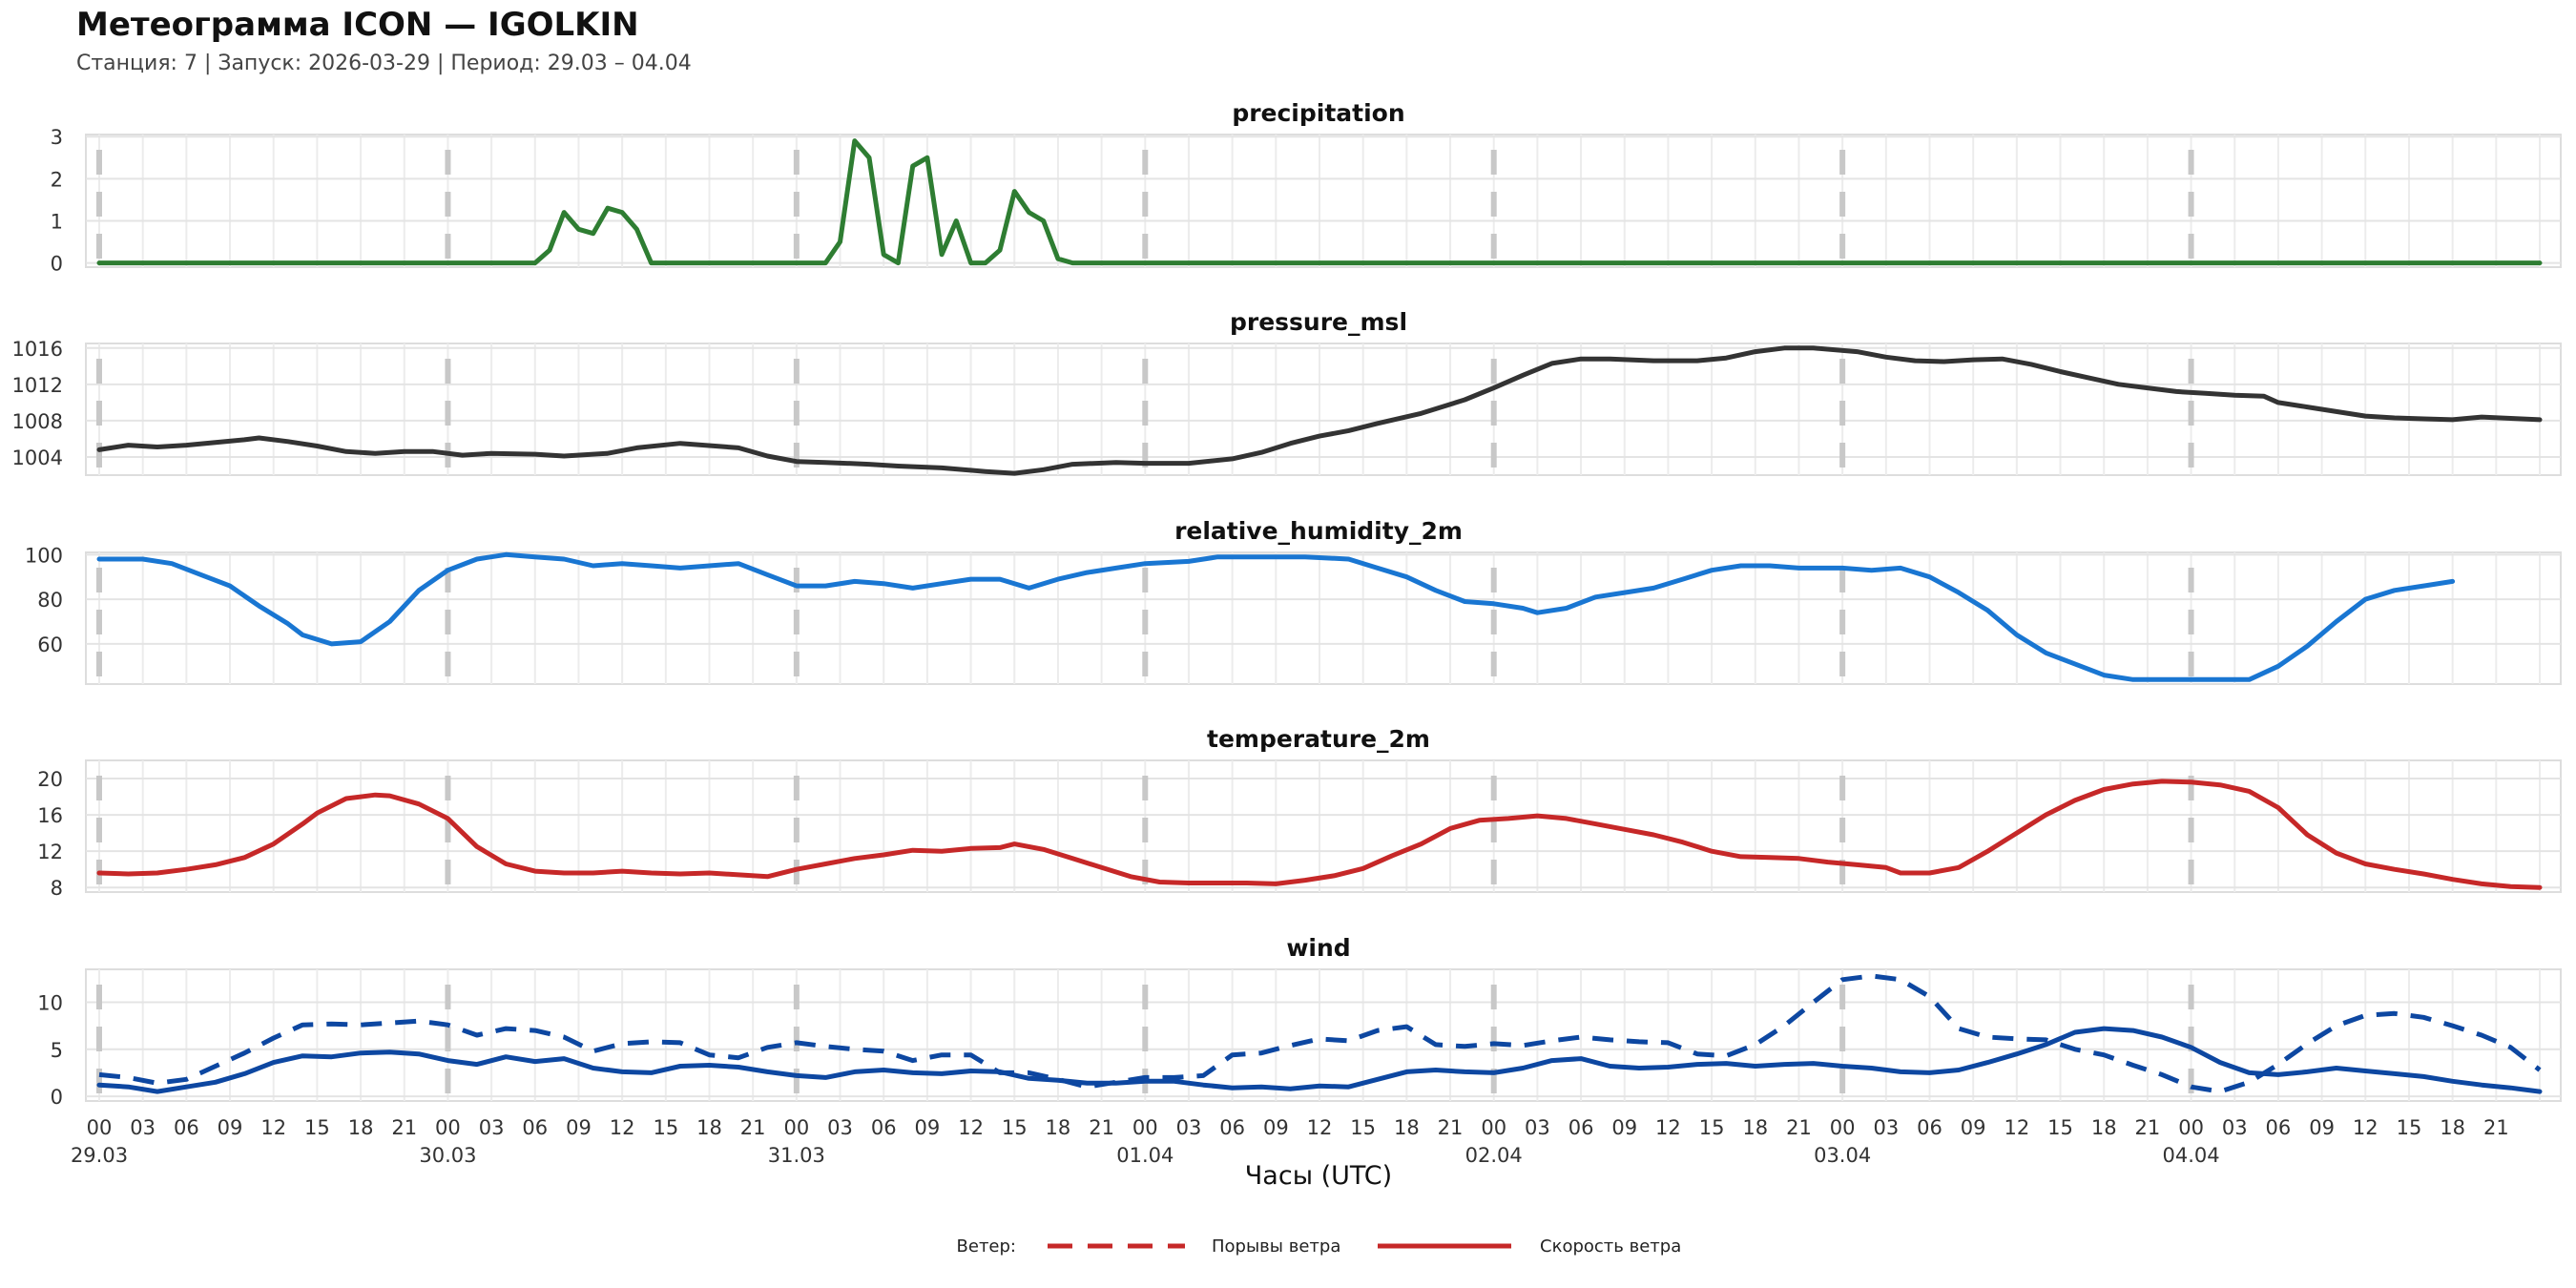 The height and width of the screenshot is (1288, 2576). Describe the element at coordinates (57, 137) in the screenshot. I see `y-tick-label: 3` at that location.